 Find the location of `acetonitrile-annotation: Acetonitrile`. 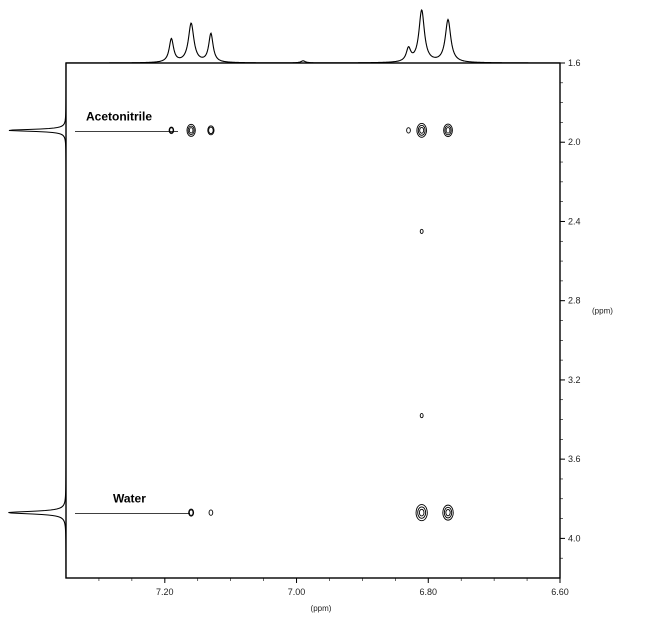

acetonitrile-annotation: Acetonitrile is located at coordinates (126, 120).